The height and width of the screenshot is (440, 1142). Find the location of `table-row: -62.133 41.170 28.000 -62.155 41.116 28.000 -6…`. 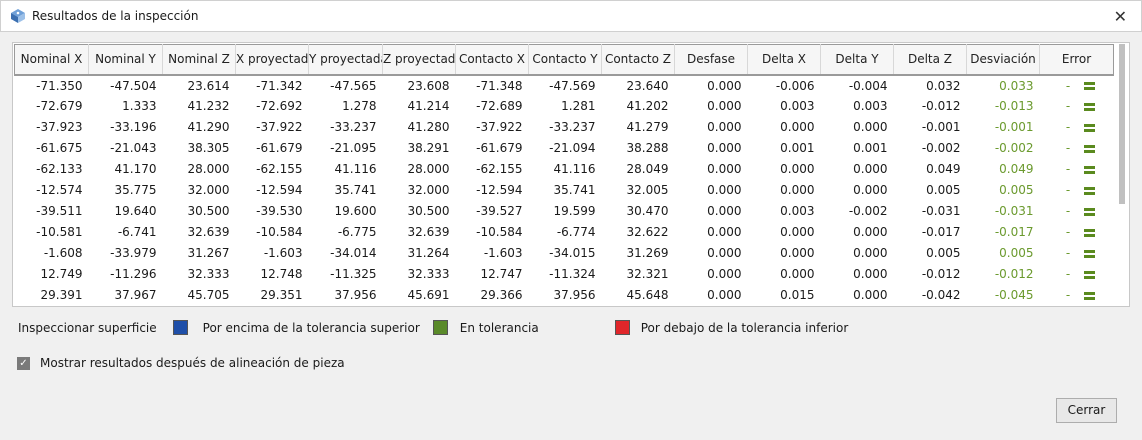

table-row: -62.133 41.170 28.000 -62.155 41.116 28.000 -6… is located at coordinates (564, 169).